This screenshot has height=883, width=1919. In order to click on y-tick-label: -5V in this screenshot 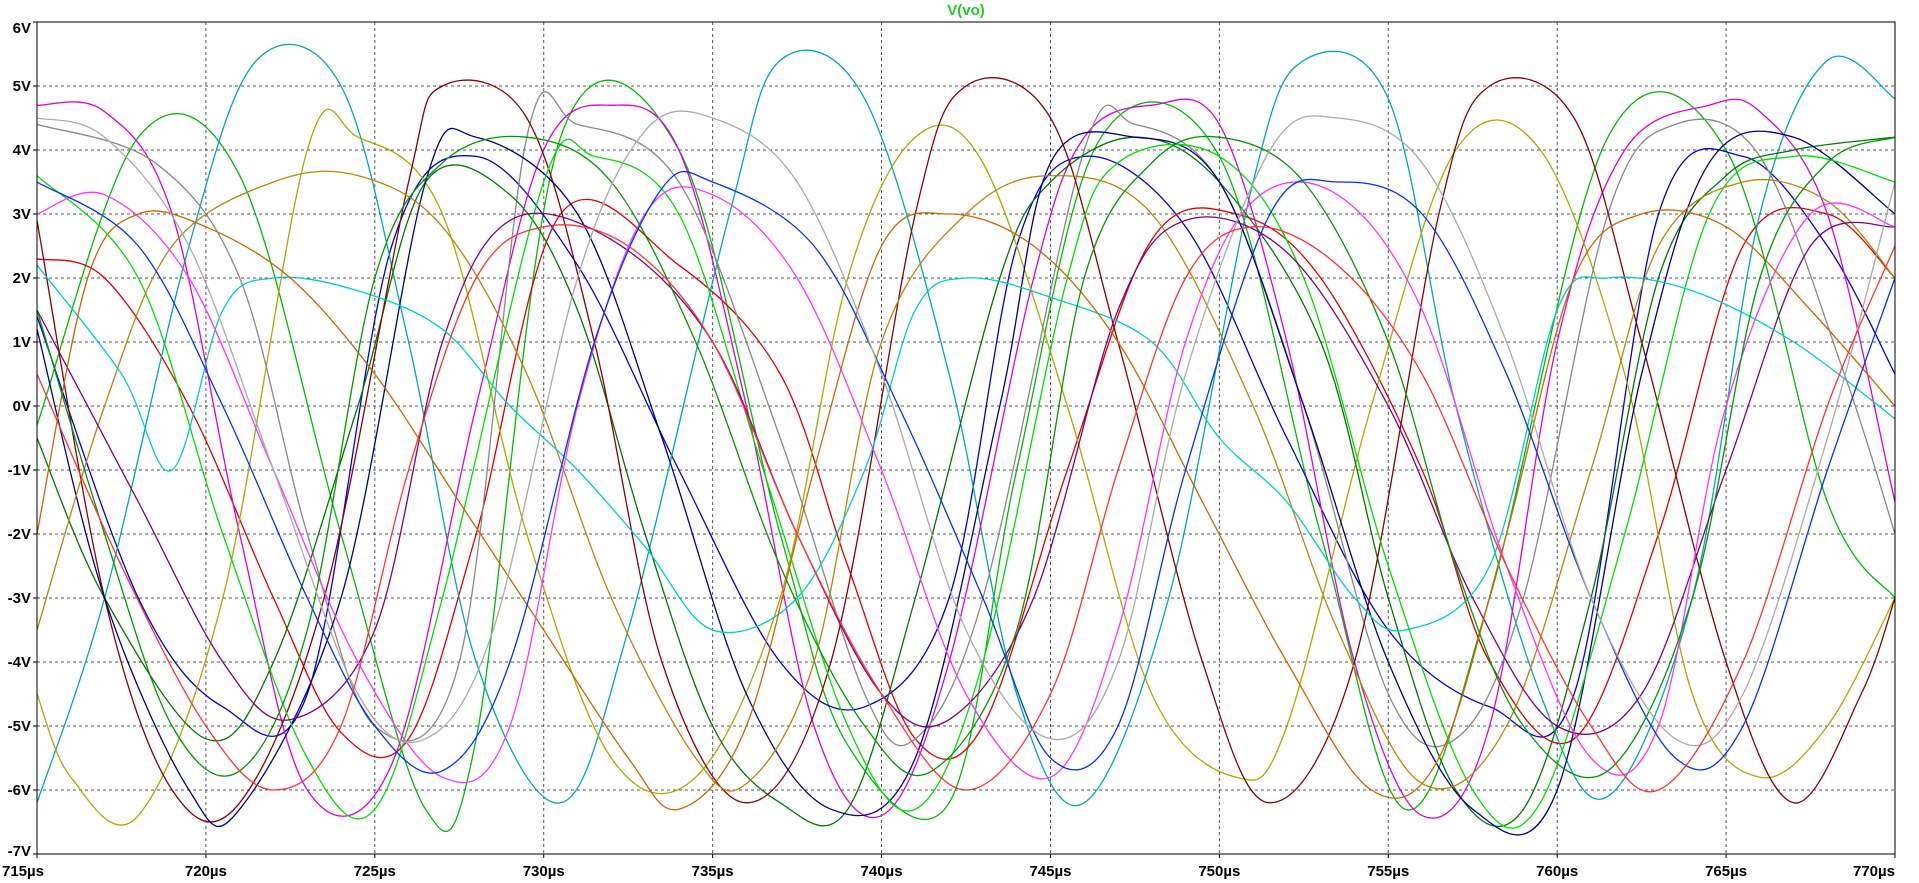, I will do `click(19, 726)`.